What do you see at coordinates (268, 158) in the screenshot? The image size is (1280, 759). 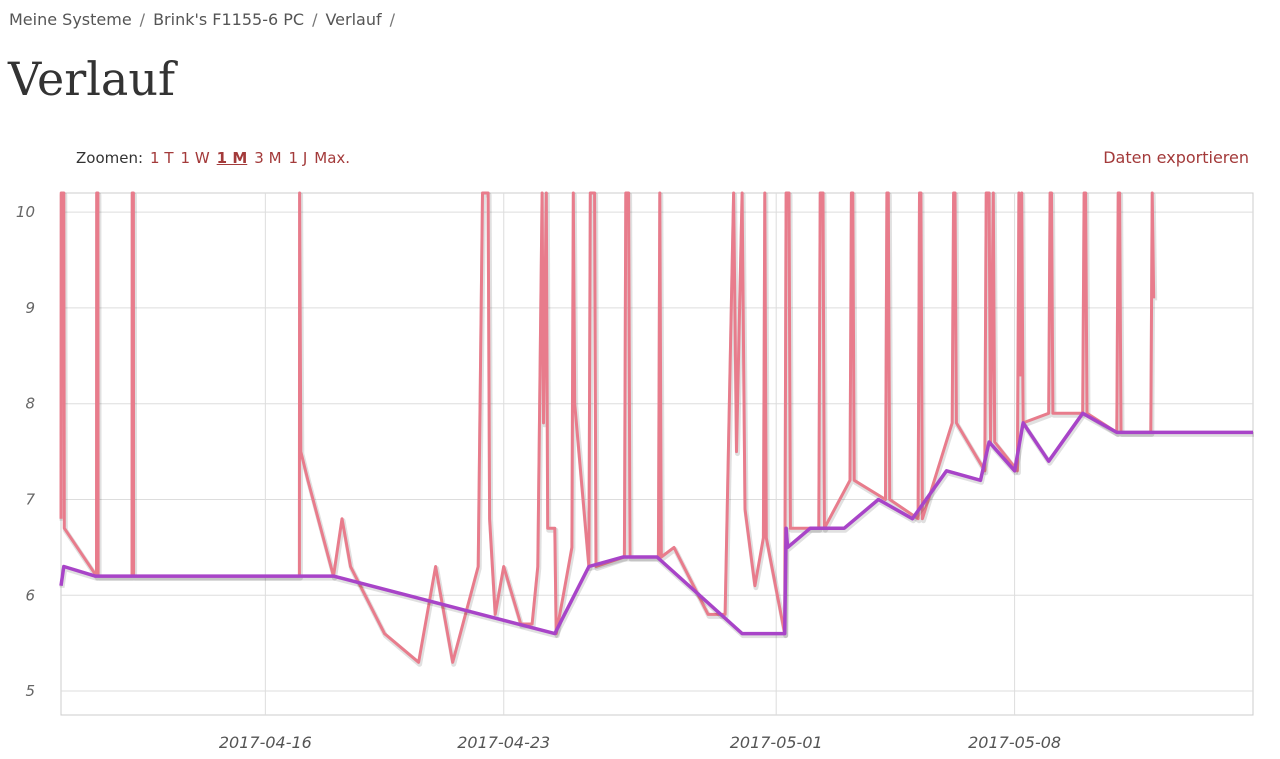 I see `zoom-option-3-months: 3 M` at bounding box center [268, 158].